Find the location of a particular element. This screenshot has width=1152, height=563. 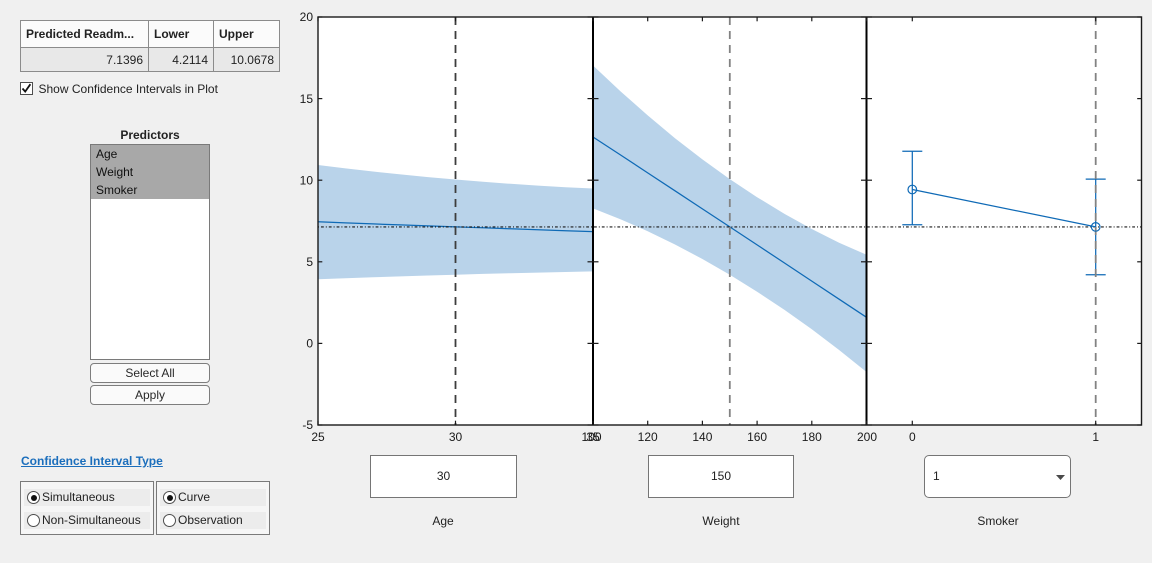

svg-text: -5 is located at coordinates (307, 425).